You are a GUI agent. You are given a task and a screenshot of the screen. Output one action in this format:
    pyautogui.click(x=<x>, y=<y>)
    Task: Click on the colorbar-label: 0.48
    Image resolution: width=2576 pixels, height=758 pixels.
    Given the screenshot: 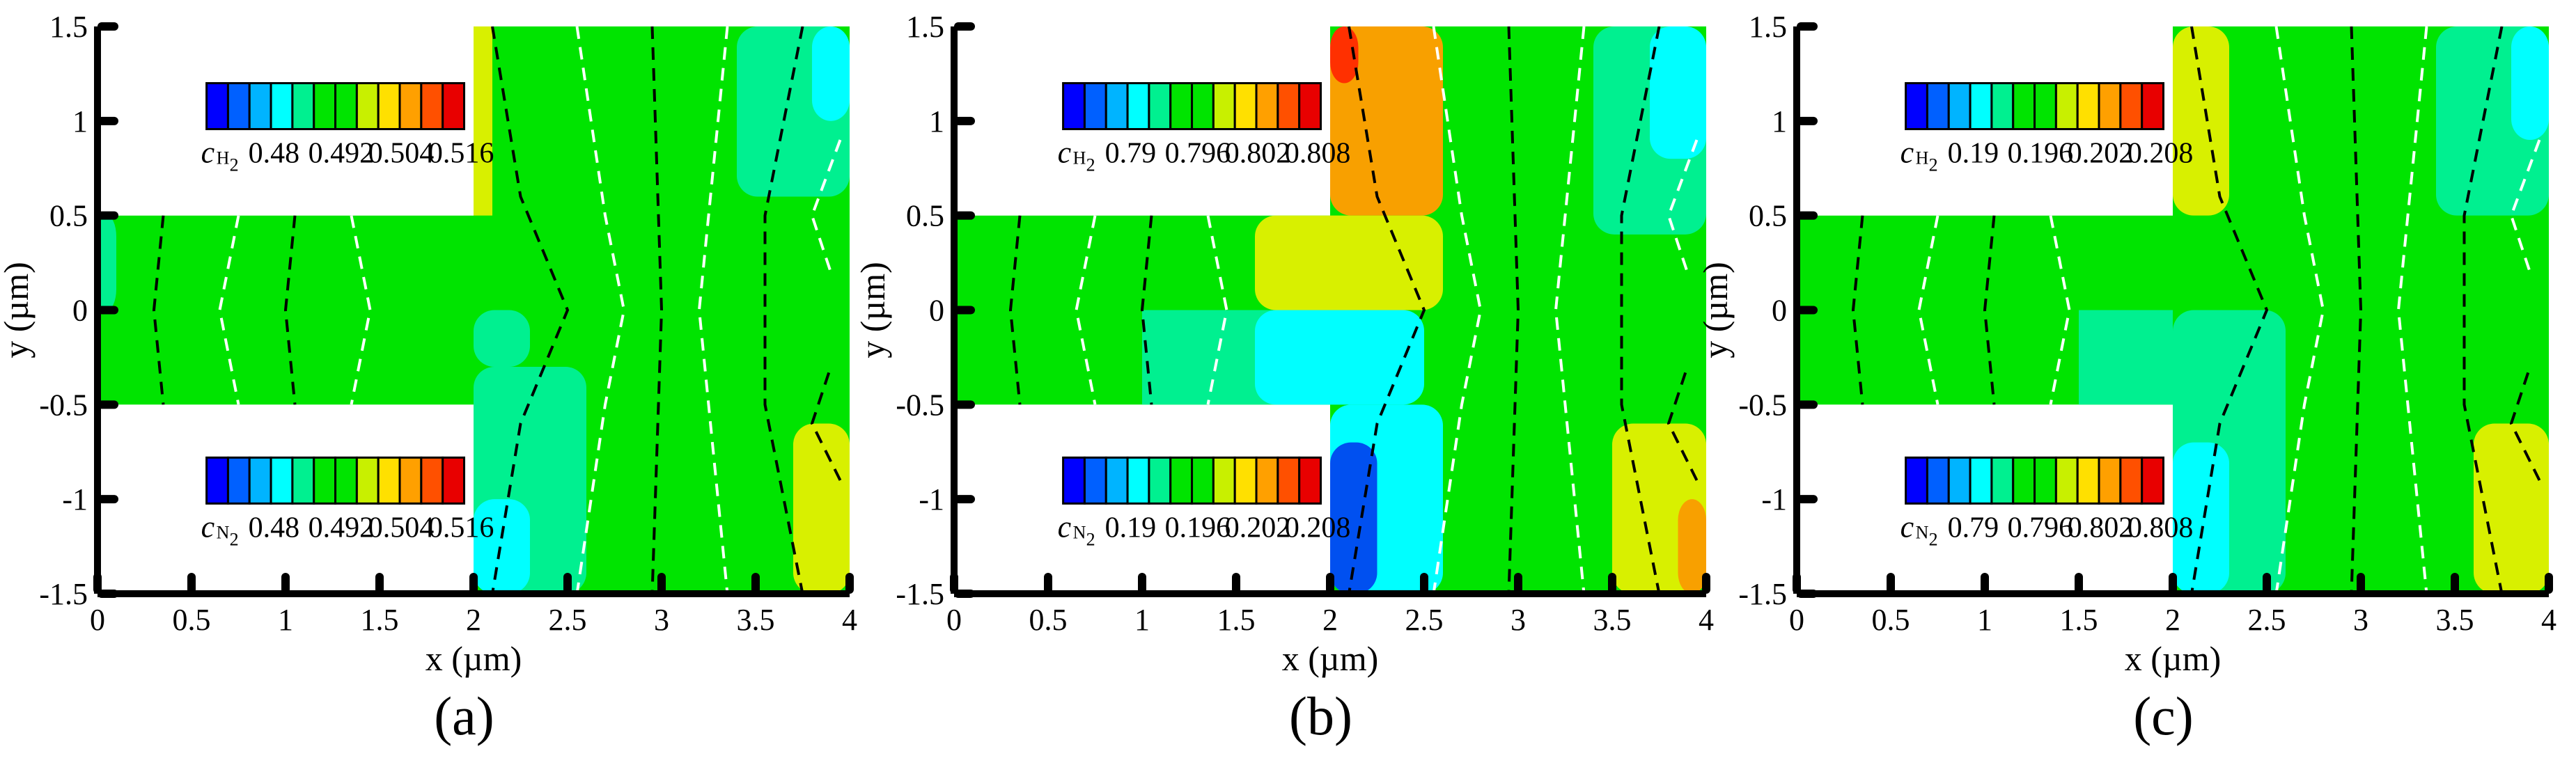 What is the action you would take?
    pyautogui.click(x=274, y=528)
    